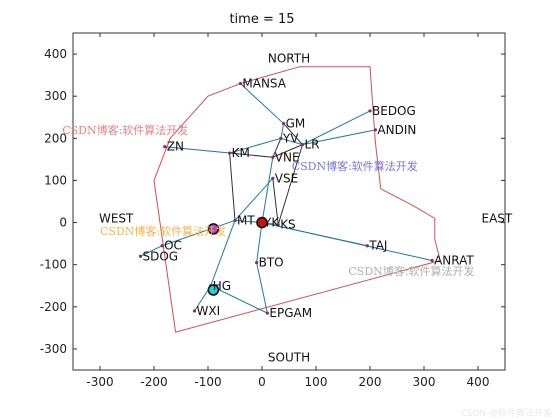 This screenshot has height=420, width=560. What do you see at coordinates (116, 219) in the screenshot?
I see `region-label-west: WEST` at bounding box center [116, 219].